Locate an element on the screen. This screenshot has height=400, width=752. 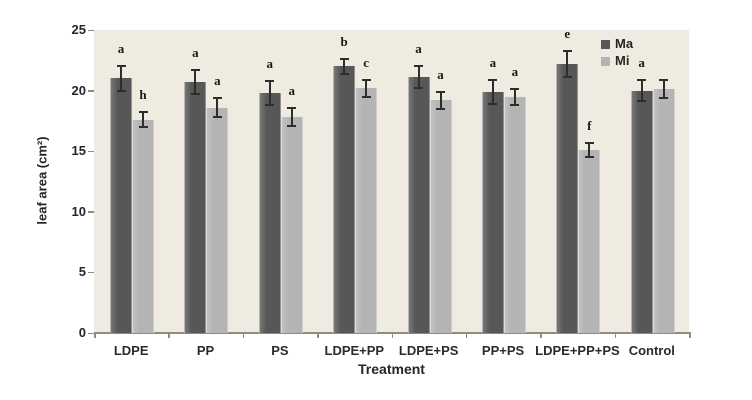
x-axis-title: Treatment is located at coordinates (391, 369).